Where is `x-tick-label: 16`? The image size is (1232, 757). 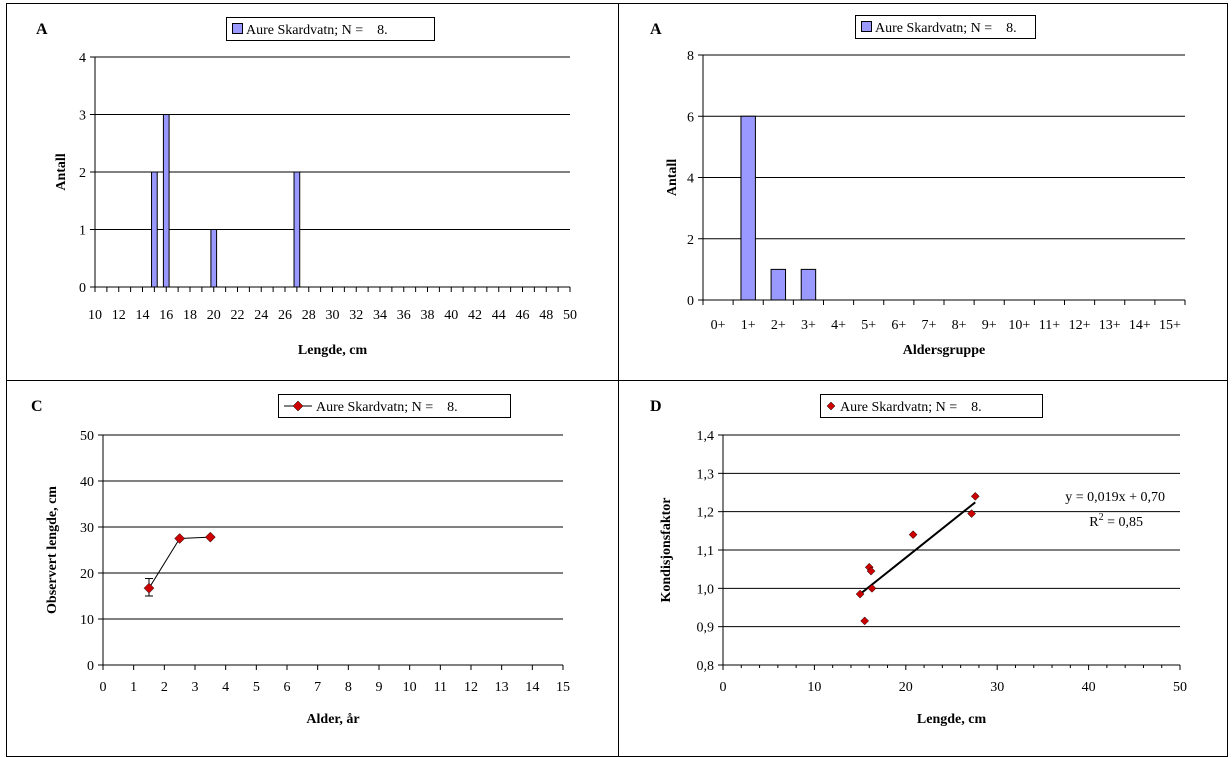
x-tick-label: 16 is located at coordinates (166, 315).